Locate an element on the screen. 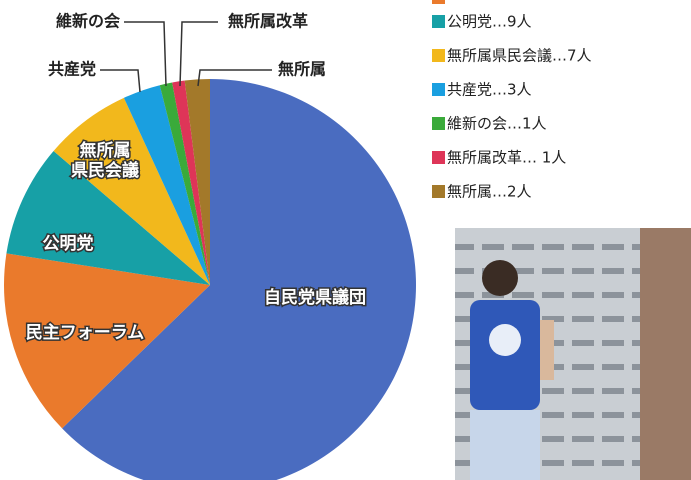 This screenshot has height=480, width=691. legend-label: 無所属県民会議…7人 is located at coordinates (519, 56).